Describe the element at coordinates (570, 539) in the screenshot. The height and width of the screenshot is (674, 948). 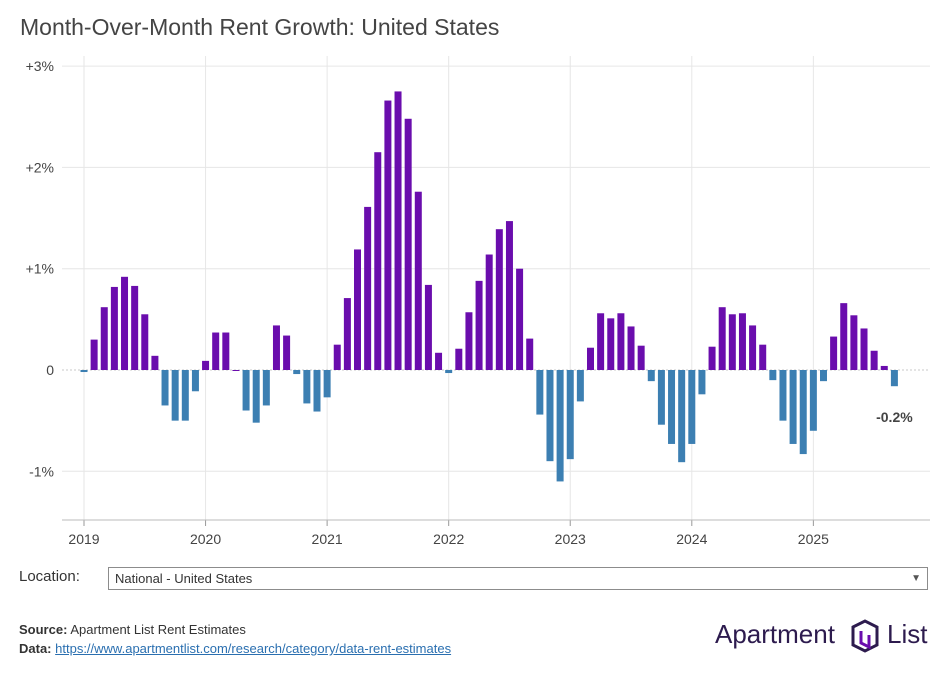
I see `x-tick-label: 2023` at that location.